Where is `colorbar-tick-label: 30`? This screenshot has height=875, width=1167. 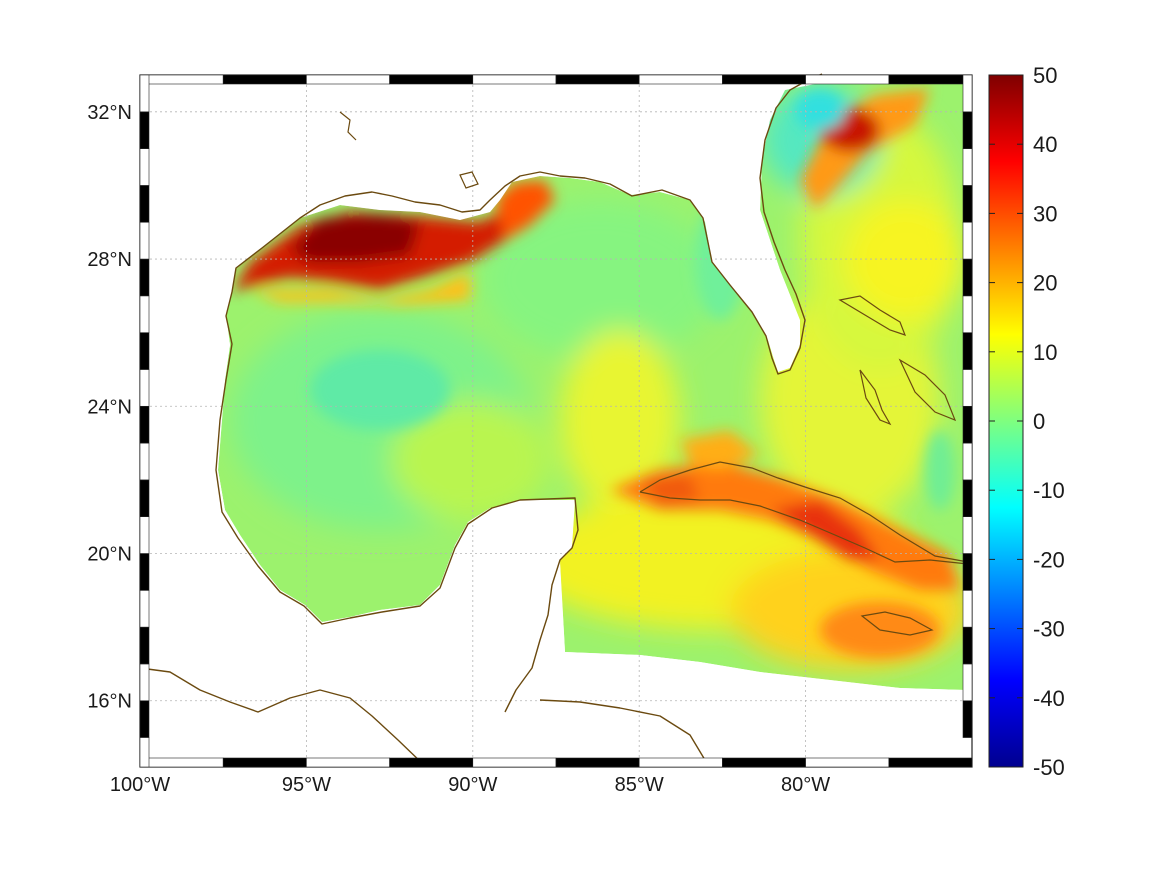
colorbar-tick-label: 30 is located at coordinates (1045, 213).